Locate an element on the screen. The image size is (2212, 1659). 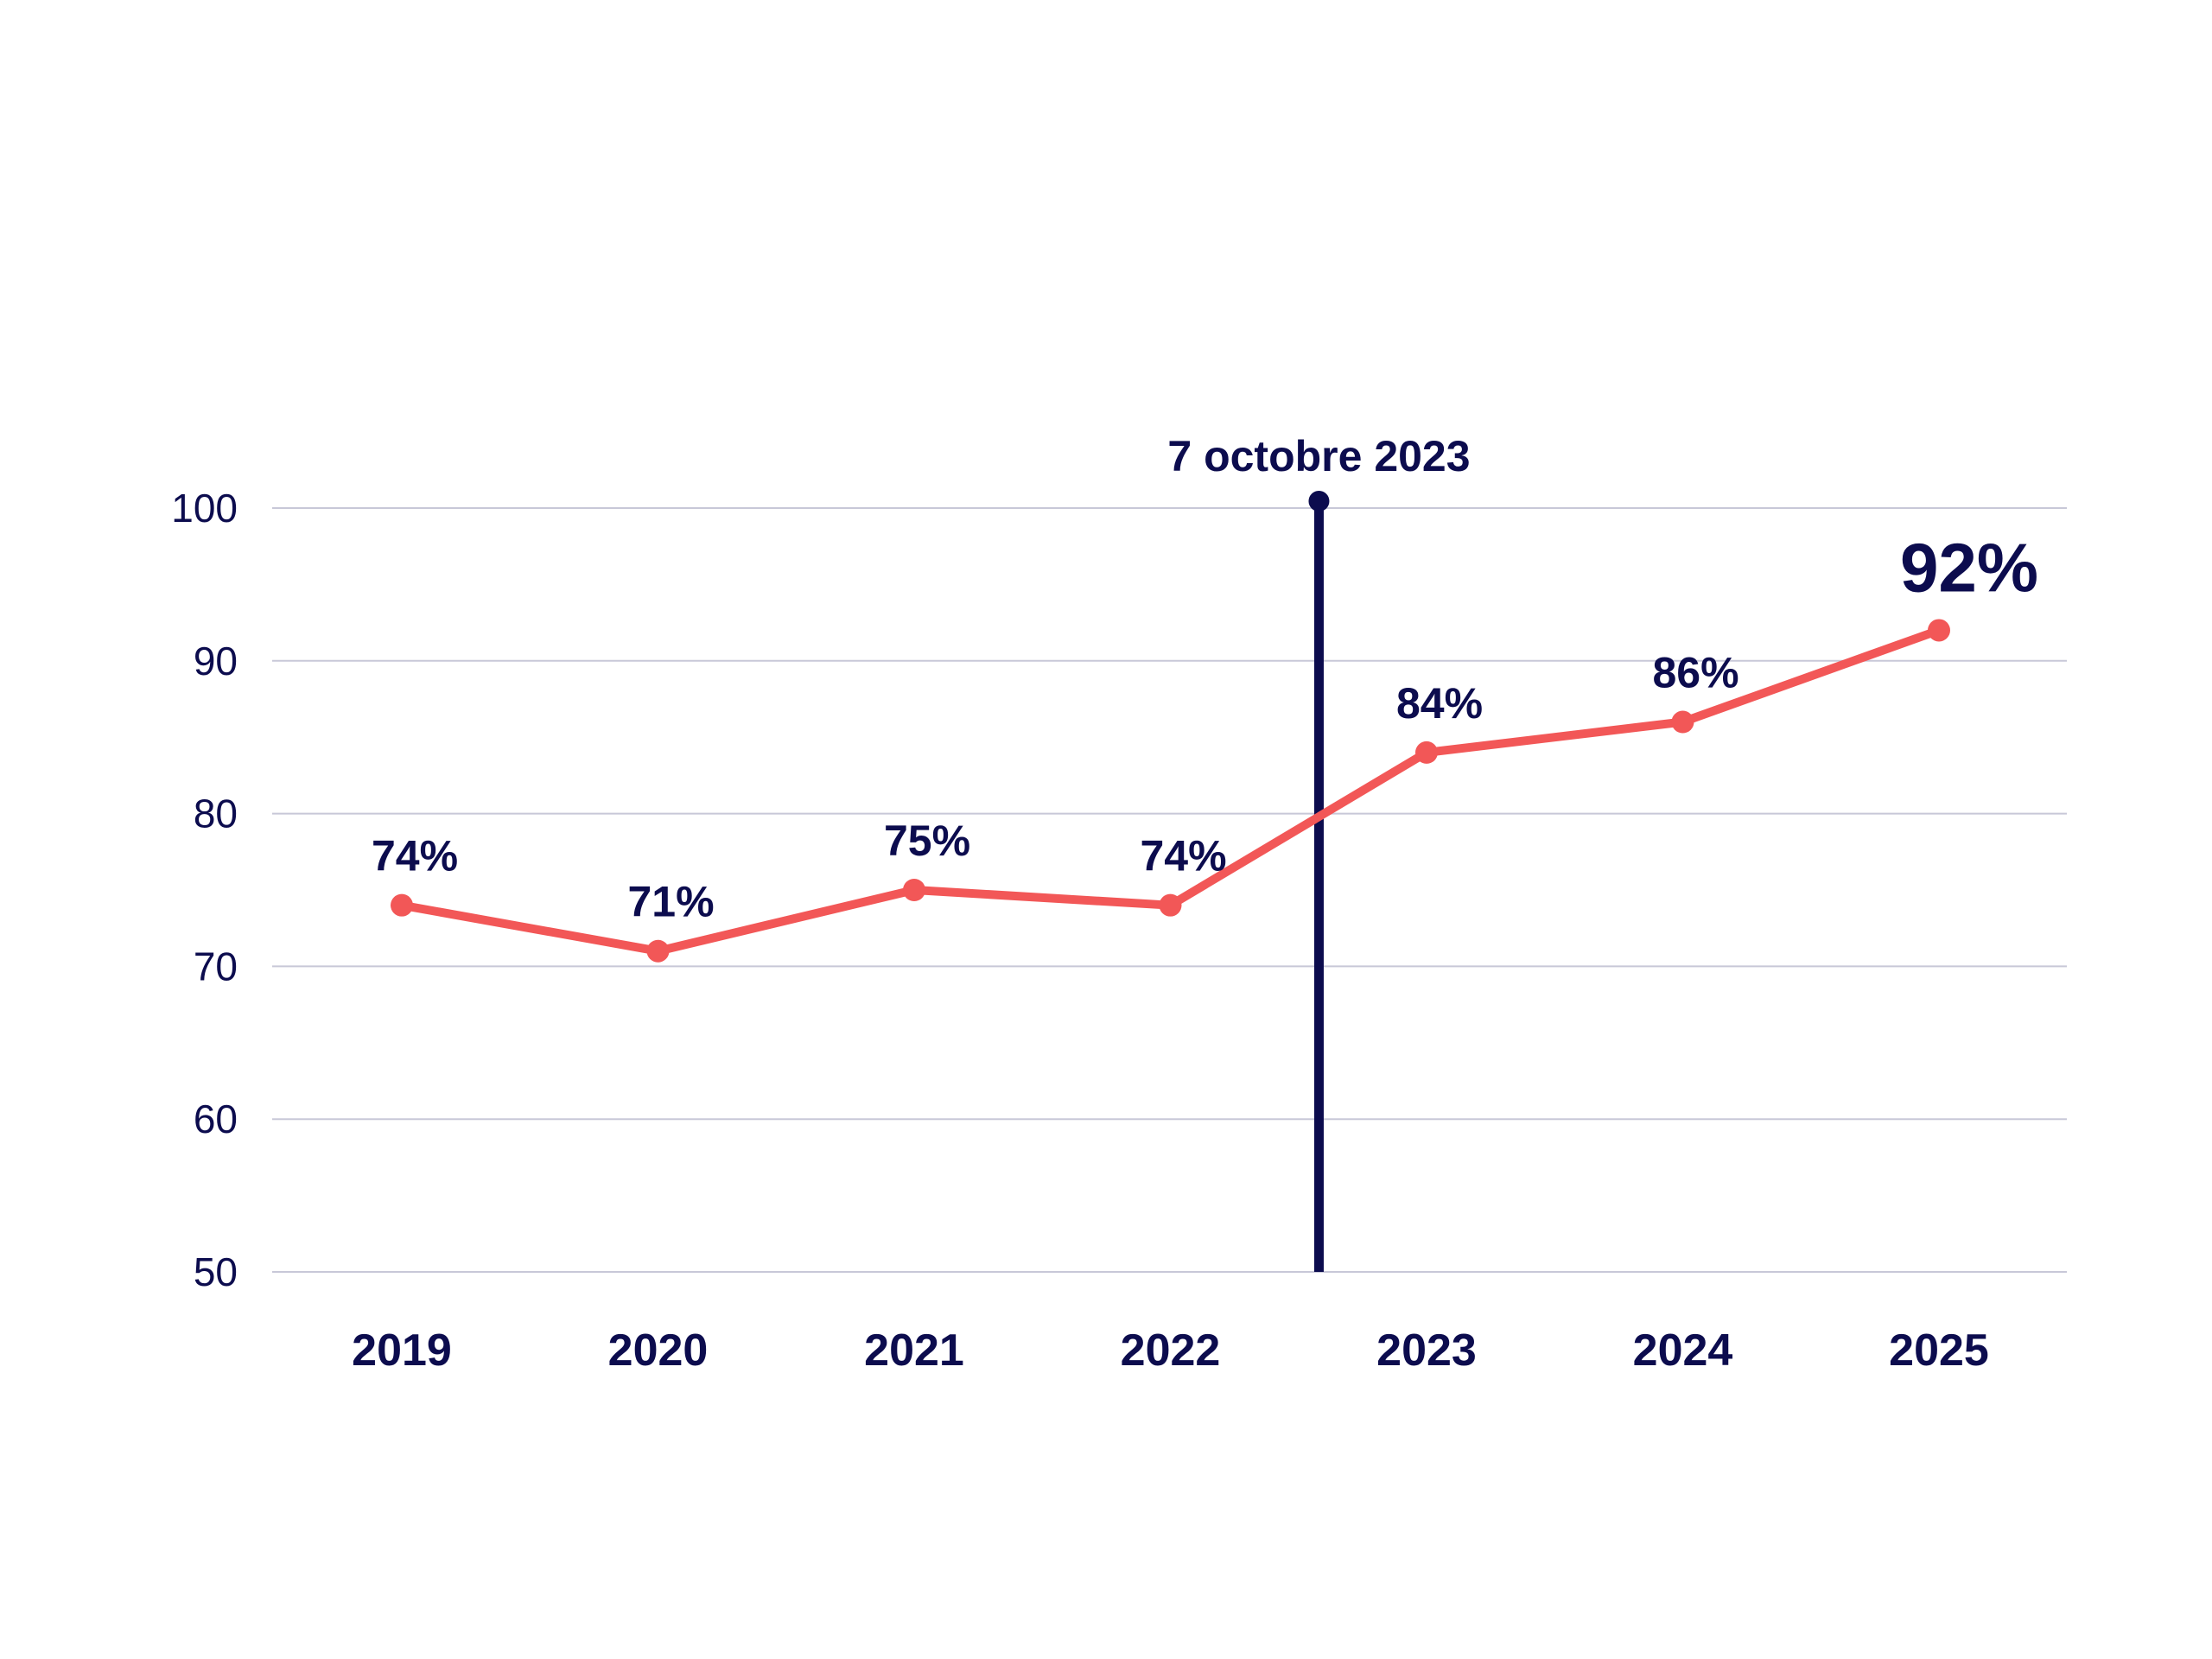
x-tick-label-2020: 2020 is located at coordinates (658, 1350).